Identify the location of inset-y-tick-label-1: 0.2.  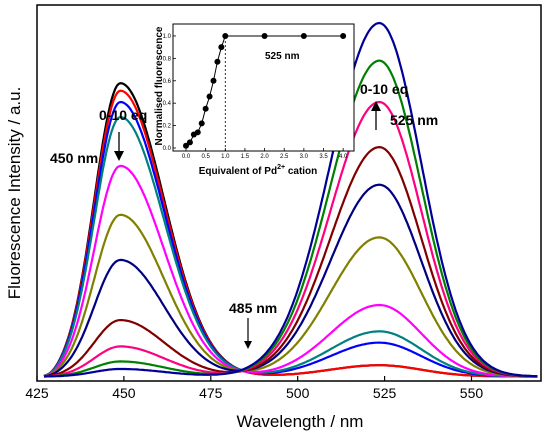
(167, 127).